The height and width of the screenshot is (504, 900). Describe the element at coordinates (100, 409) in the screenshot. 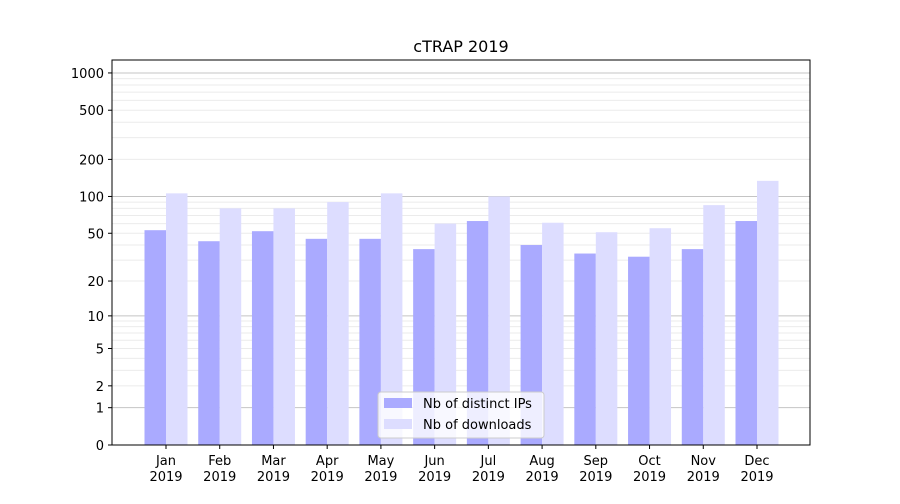

I see `y-tick-label: 1` at that location.